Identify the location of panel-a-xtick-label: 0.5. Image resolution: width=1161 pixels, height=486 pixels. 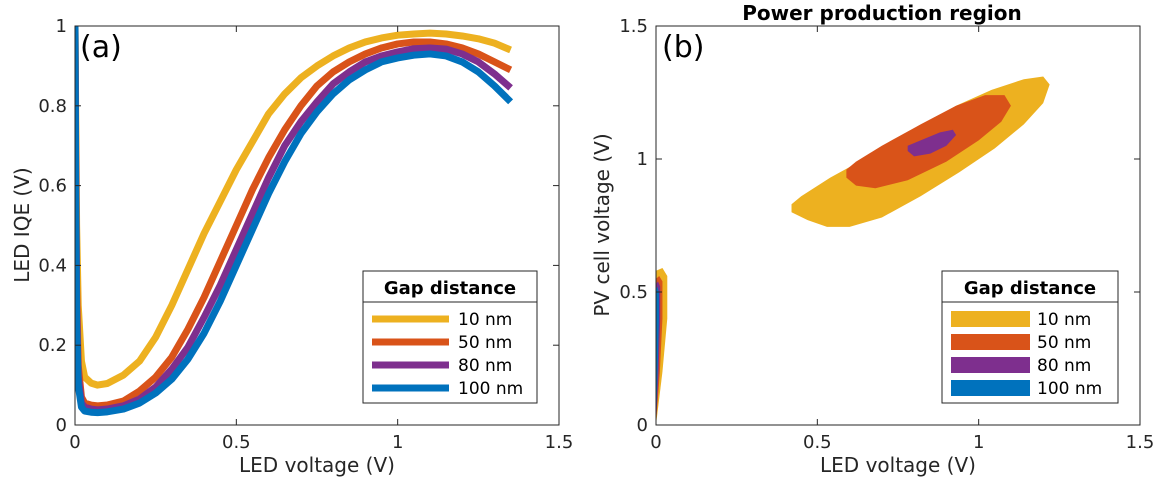
(236, 442).